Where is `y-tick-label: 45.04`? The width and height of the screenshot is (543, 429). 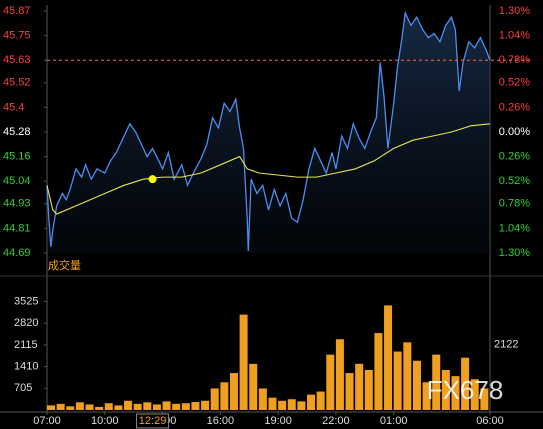
y-tick-label: 45.04 is located at coordinates (17, 181).